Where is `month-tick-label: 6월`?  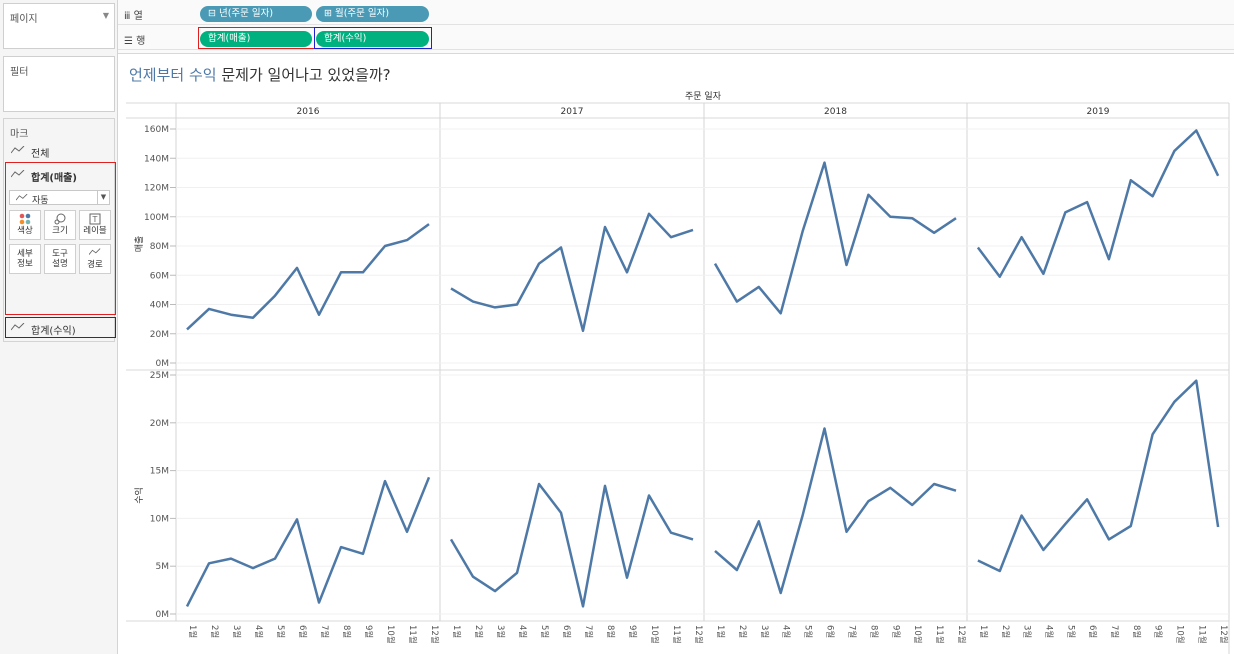 month-tick-label: 6월 is located at coordinates (566, 631).